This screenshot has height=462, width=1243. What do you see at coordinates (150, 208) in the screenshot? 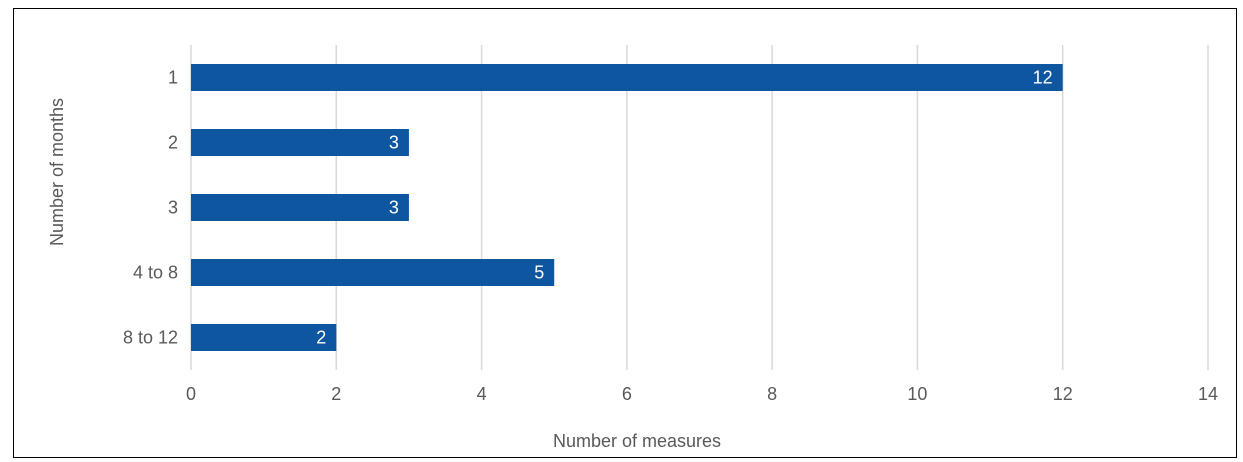
I see `y-axis-ticks: 1 2 3 4 to 8 8 to 12` at bounding box center [150, 208].